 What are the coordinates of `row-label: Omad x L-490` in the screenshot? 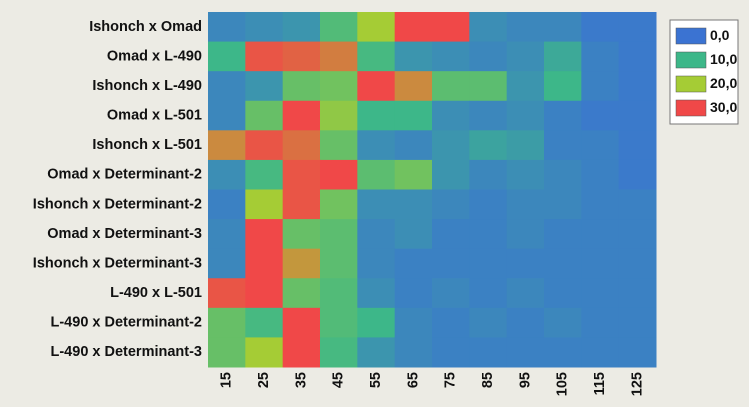 It's located at (154, 56).